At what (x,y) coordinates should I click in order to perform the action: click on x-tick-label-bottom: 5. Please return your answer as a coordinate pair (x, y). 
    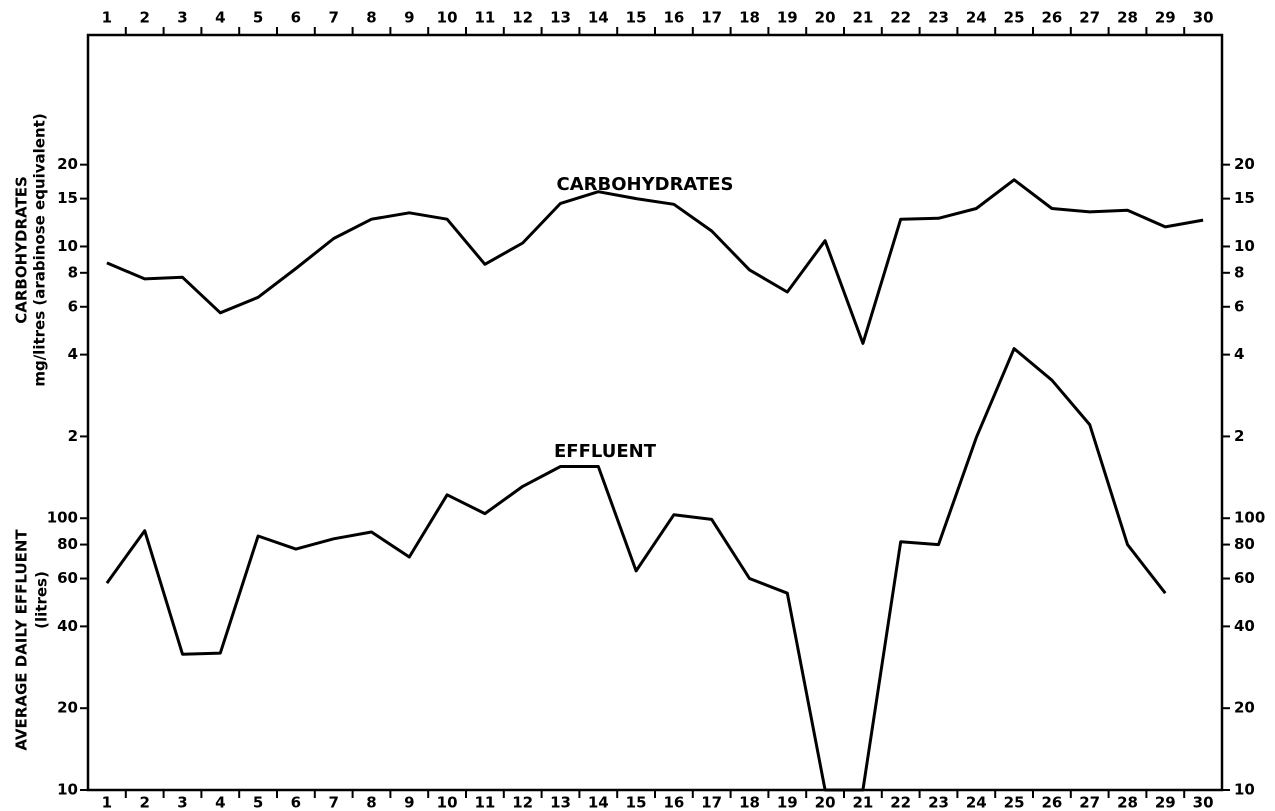
    Looking at the image, I should click on (258, 802).